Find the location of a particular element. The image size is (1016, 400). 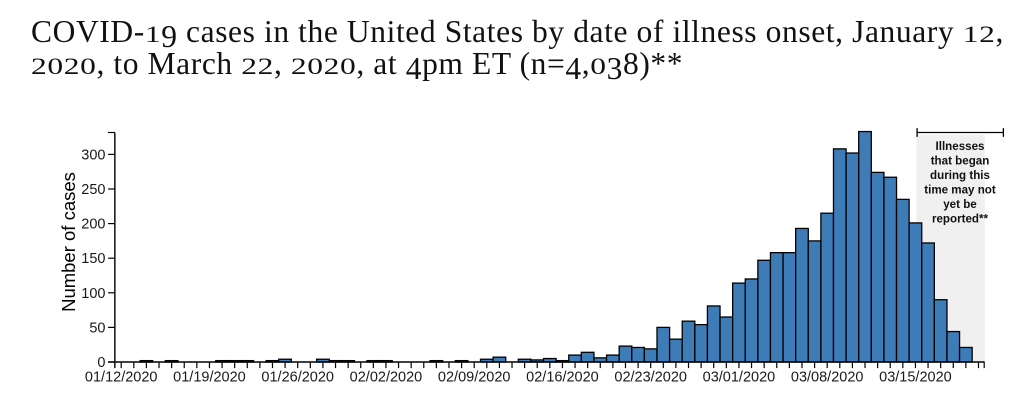

svg-text: 100 is located at coordinates (93, 294).